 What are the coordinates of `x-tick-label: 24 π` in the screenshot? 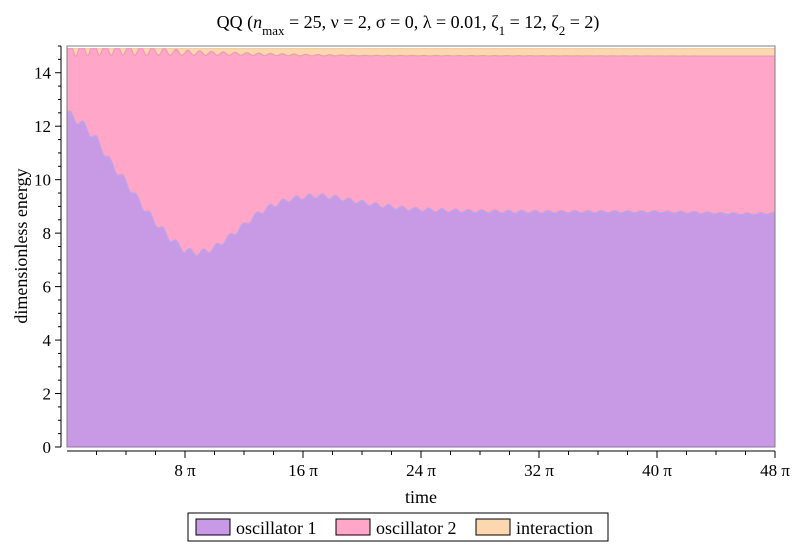 It's located at (421, 470).